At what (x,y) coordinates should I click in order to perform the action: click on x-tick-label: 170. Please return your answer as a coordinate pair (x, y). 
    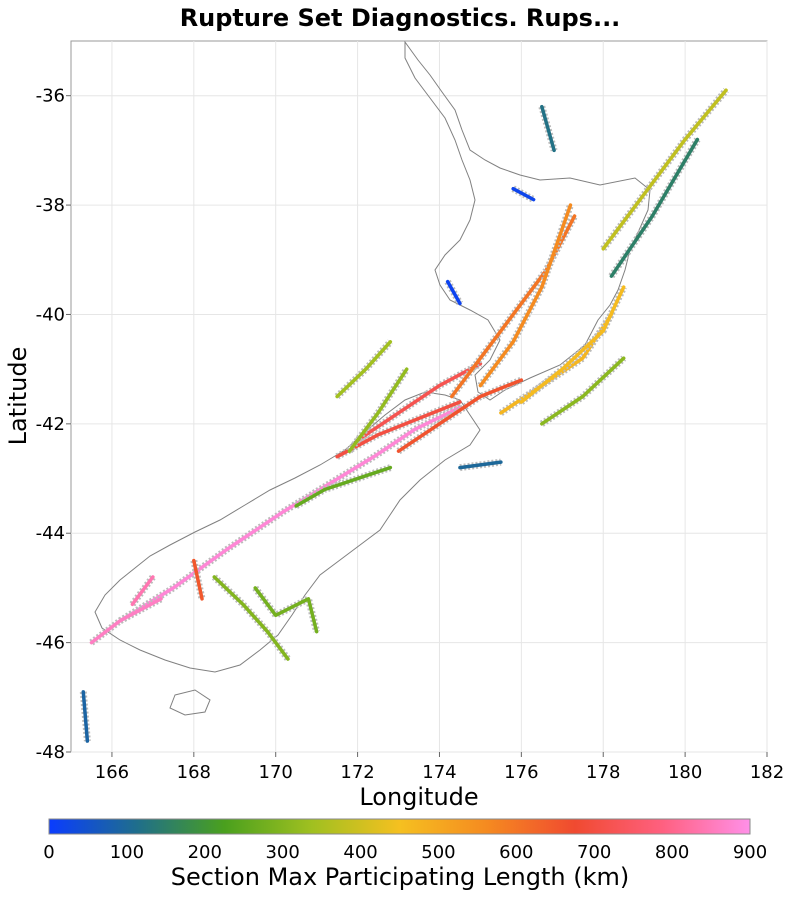
    Looking at the image, I should click on (276, 772).